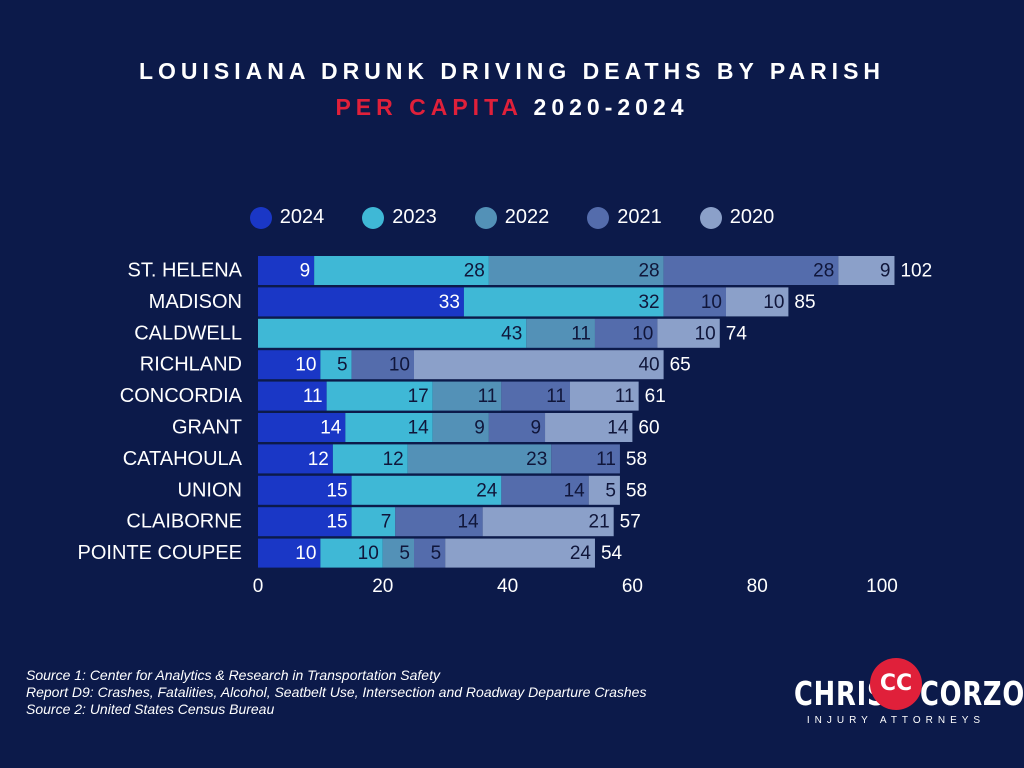 The width and height of the screenshot is (1024, 768). What do you see at coordinates (512, 71) in the screenshot?
I see `chart-title: LOUISIANA DRUNK DRIVING DEATHS BY PARISH` at bounding box center [512, 71].